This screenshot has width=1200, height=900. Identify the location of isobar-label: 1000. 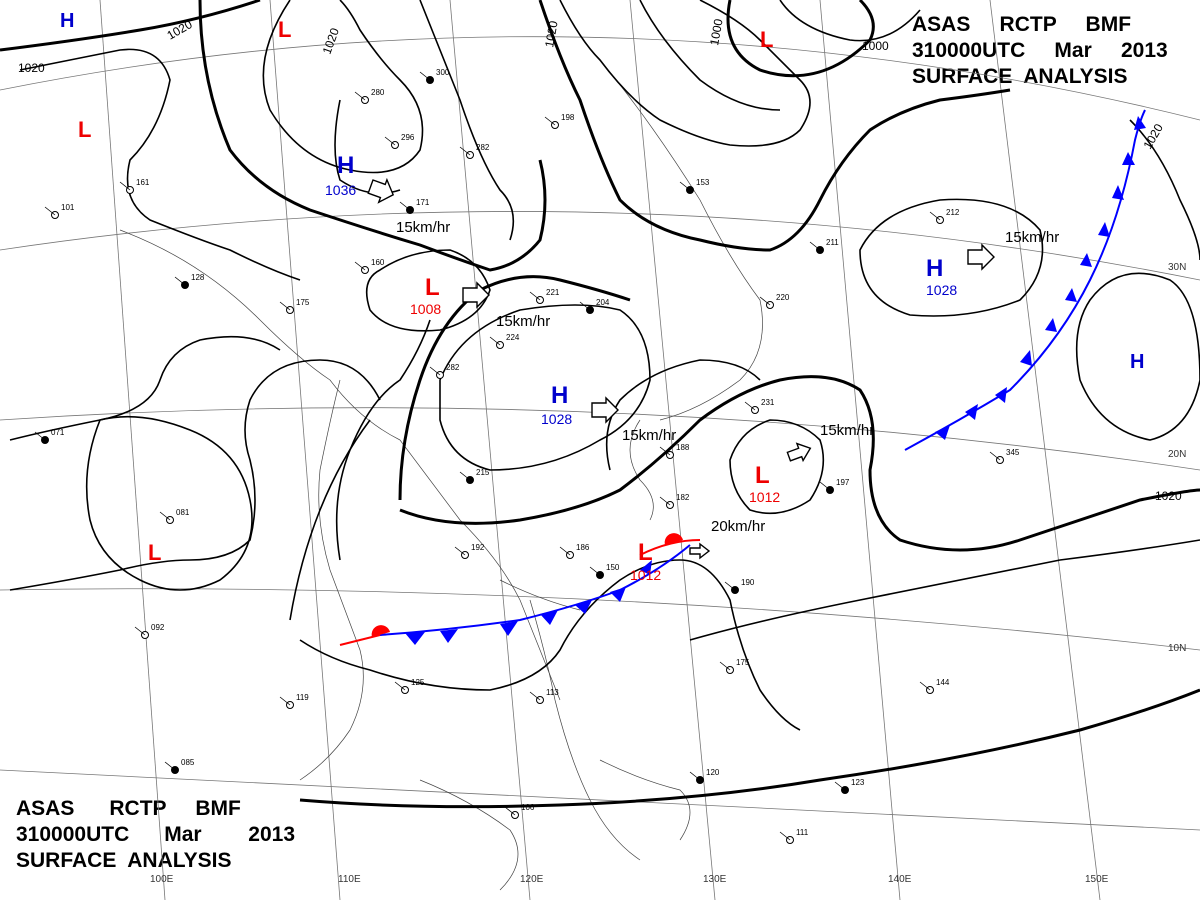
(875, 46).